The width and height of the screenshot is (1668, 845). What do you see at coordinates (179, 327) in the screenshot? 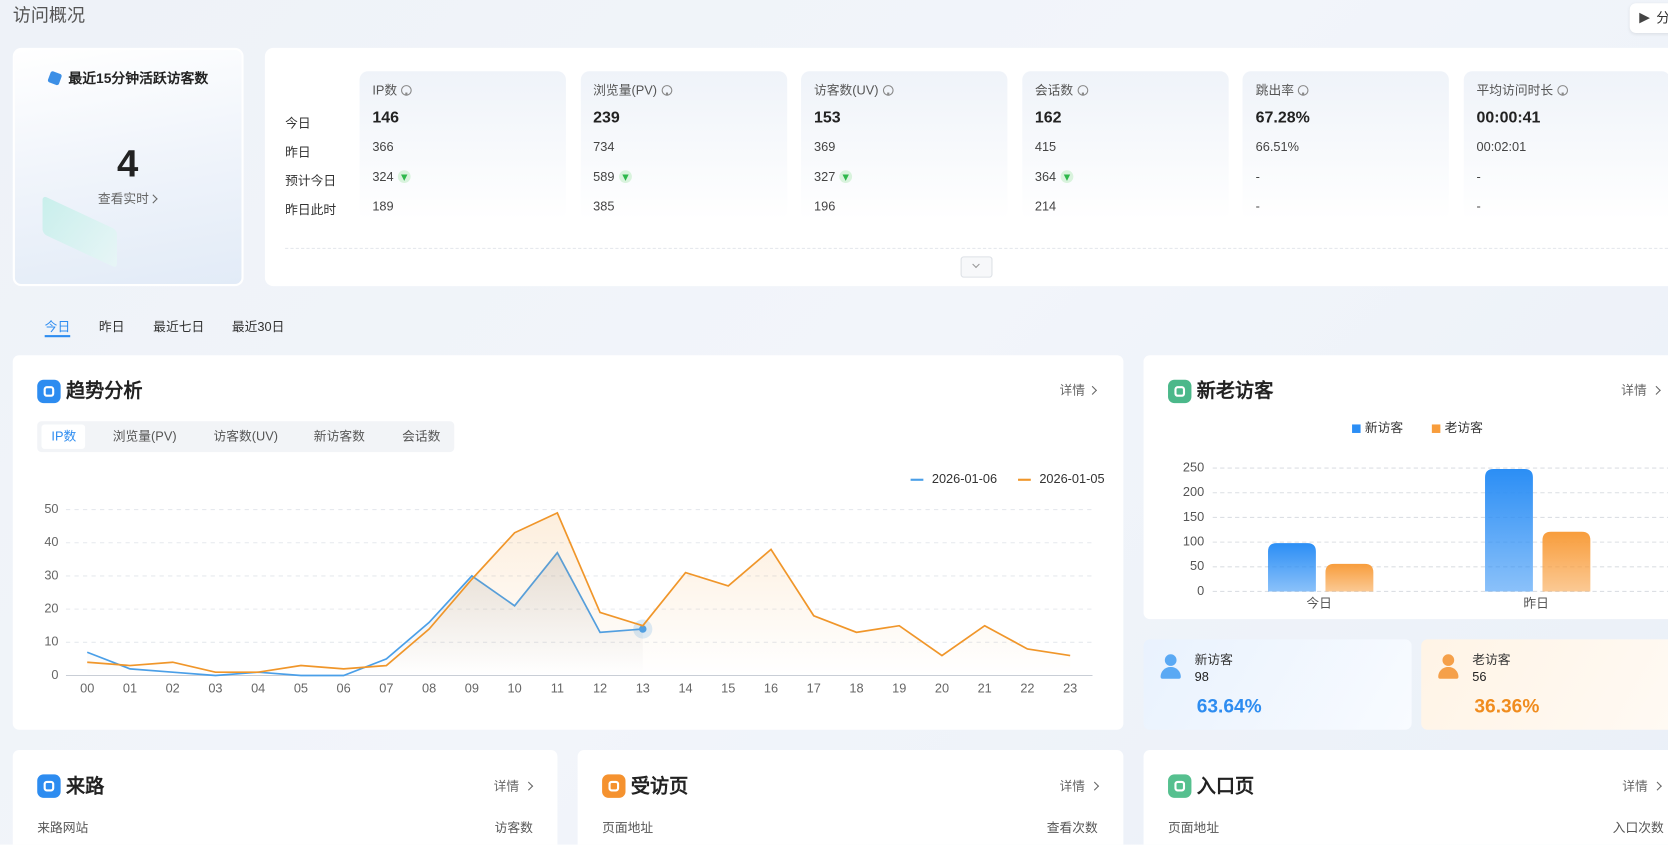
I see `date-tab: 最近七日` at bounding box center [179, 327].